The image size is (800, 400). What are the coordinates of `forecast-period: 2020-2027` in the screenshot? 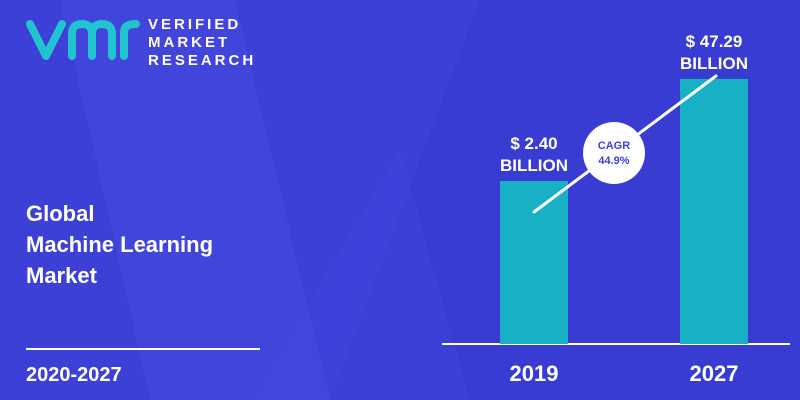 It's located at (74, 375).